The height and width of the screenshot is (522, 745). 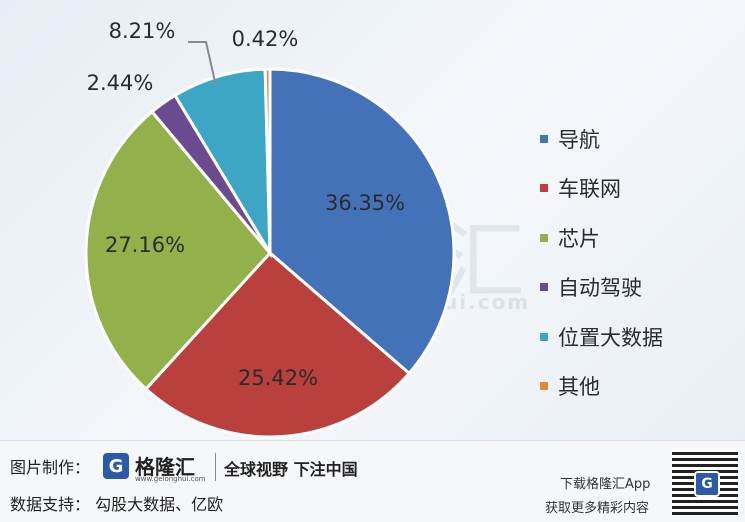 What do you see at coordinates (601, 139) in the screenshot?
I see `legend-item-0: 导航` at bounding box center [601, 139].